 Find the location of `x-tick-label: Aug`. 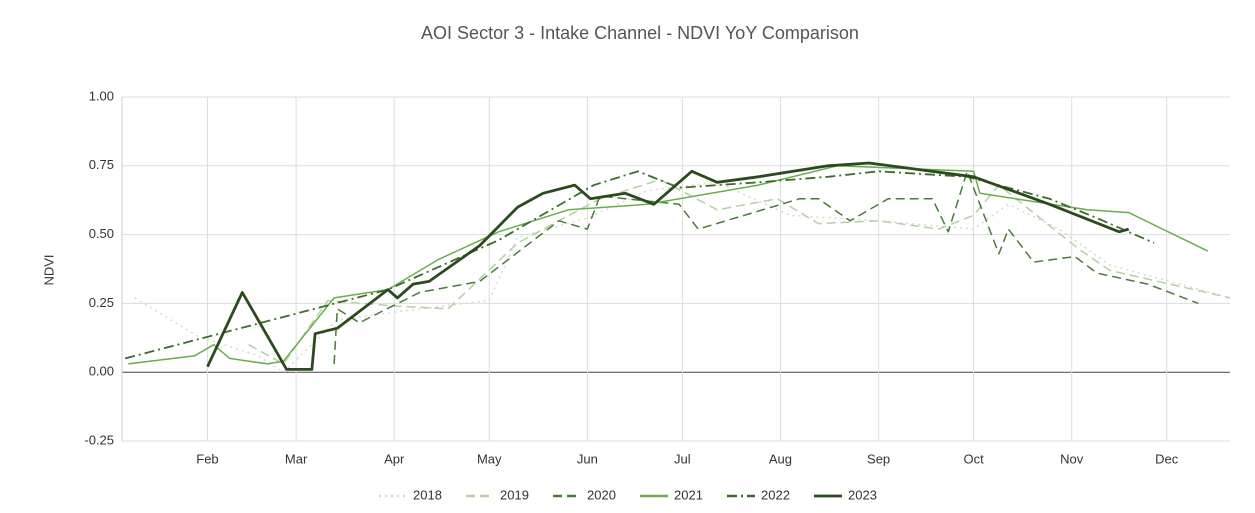

x-tick-label: Aug is located at coordinates (780, 458).